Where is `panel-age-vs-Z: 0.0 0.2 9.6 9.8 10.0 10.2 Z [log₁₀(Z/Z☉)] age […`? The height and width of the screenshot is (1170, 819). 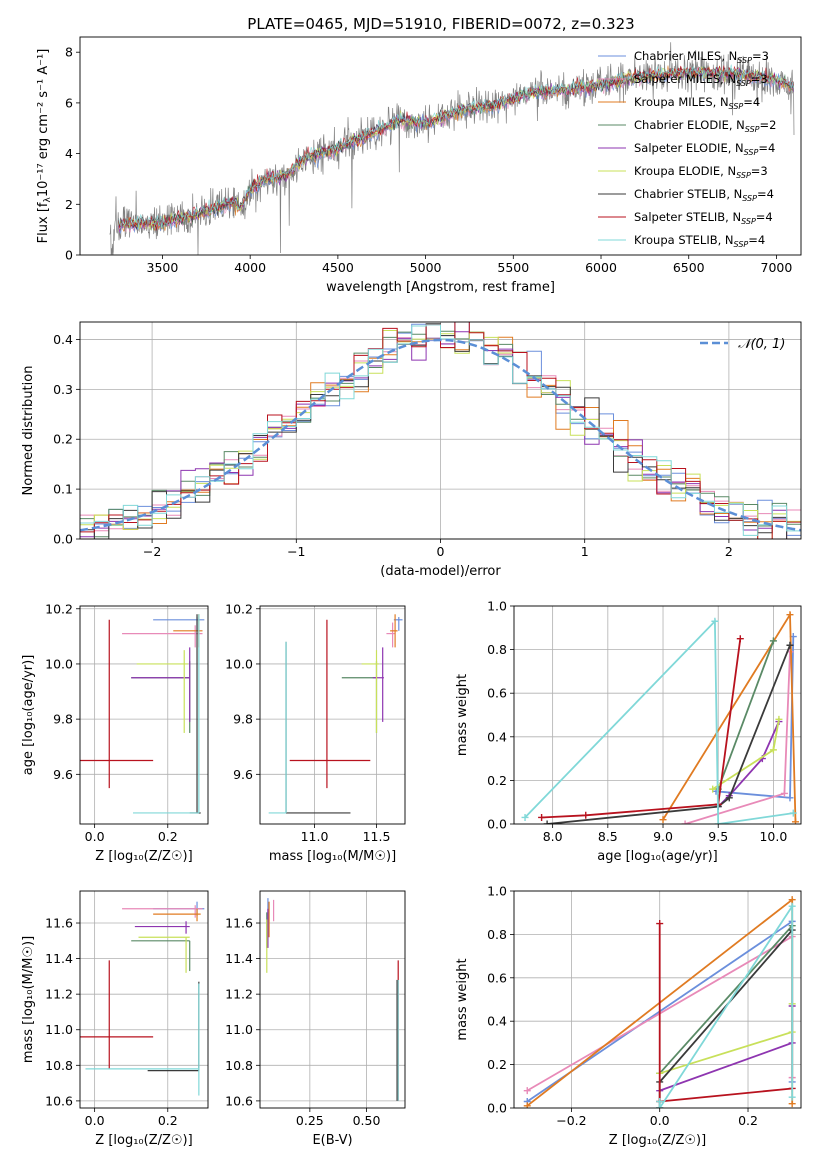 panel-age-vs-Z: 0.0 0.2 9.6 9.8 10.0 10.2 Z [log₁₀(Z/Z☉)] age [… is located at coordinates (115, 732).